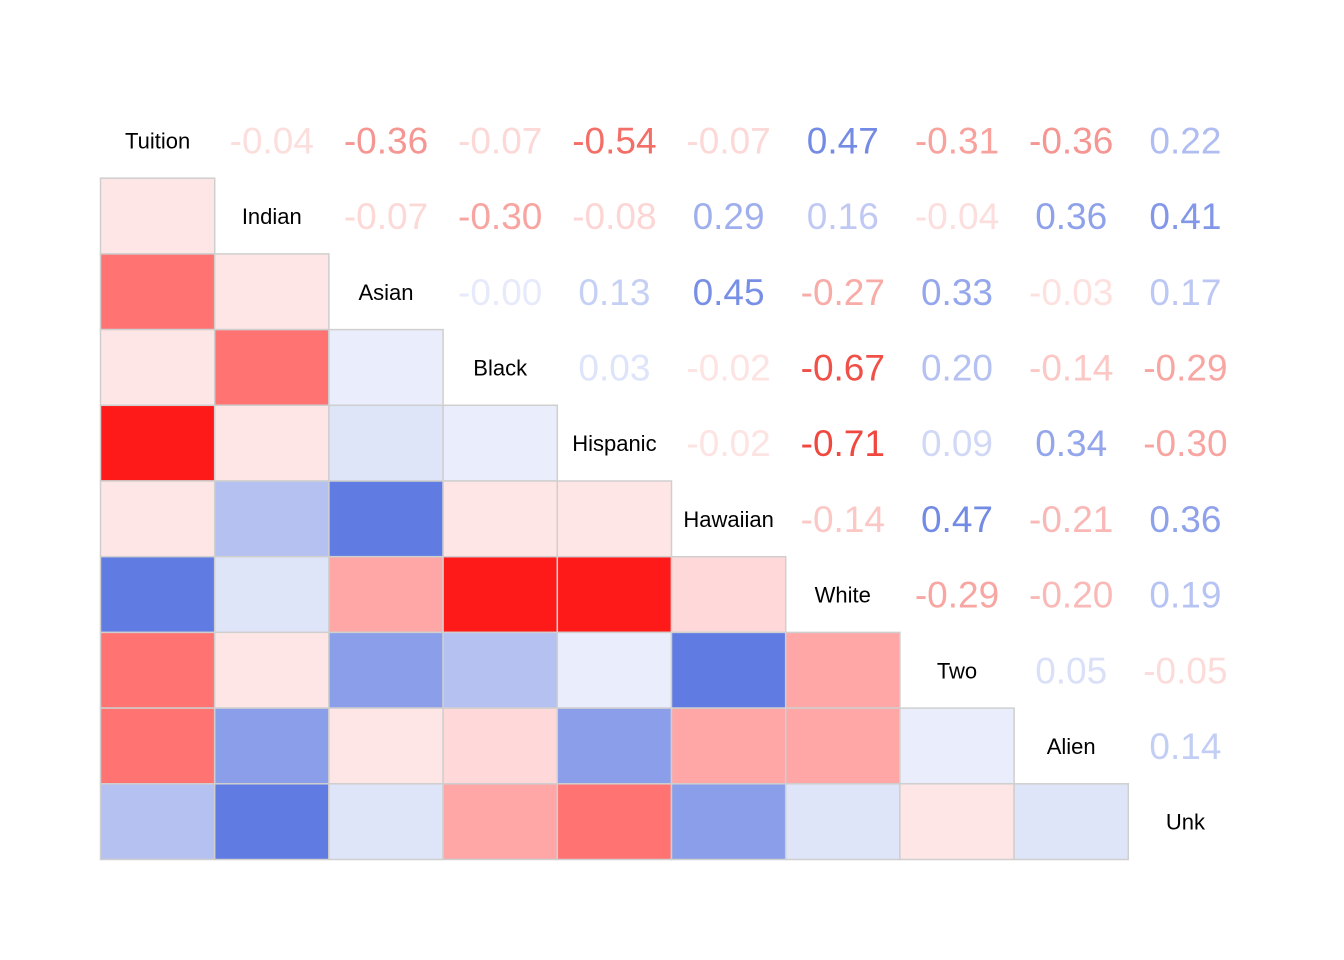 This screenshot has height=960, width=1344. I want to click on variable-label-indian: Indian, so click(272, 216).